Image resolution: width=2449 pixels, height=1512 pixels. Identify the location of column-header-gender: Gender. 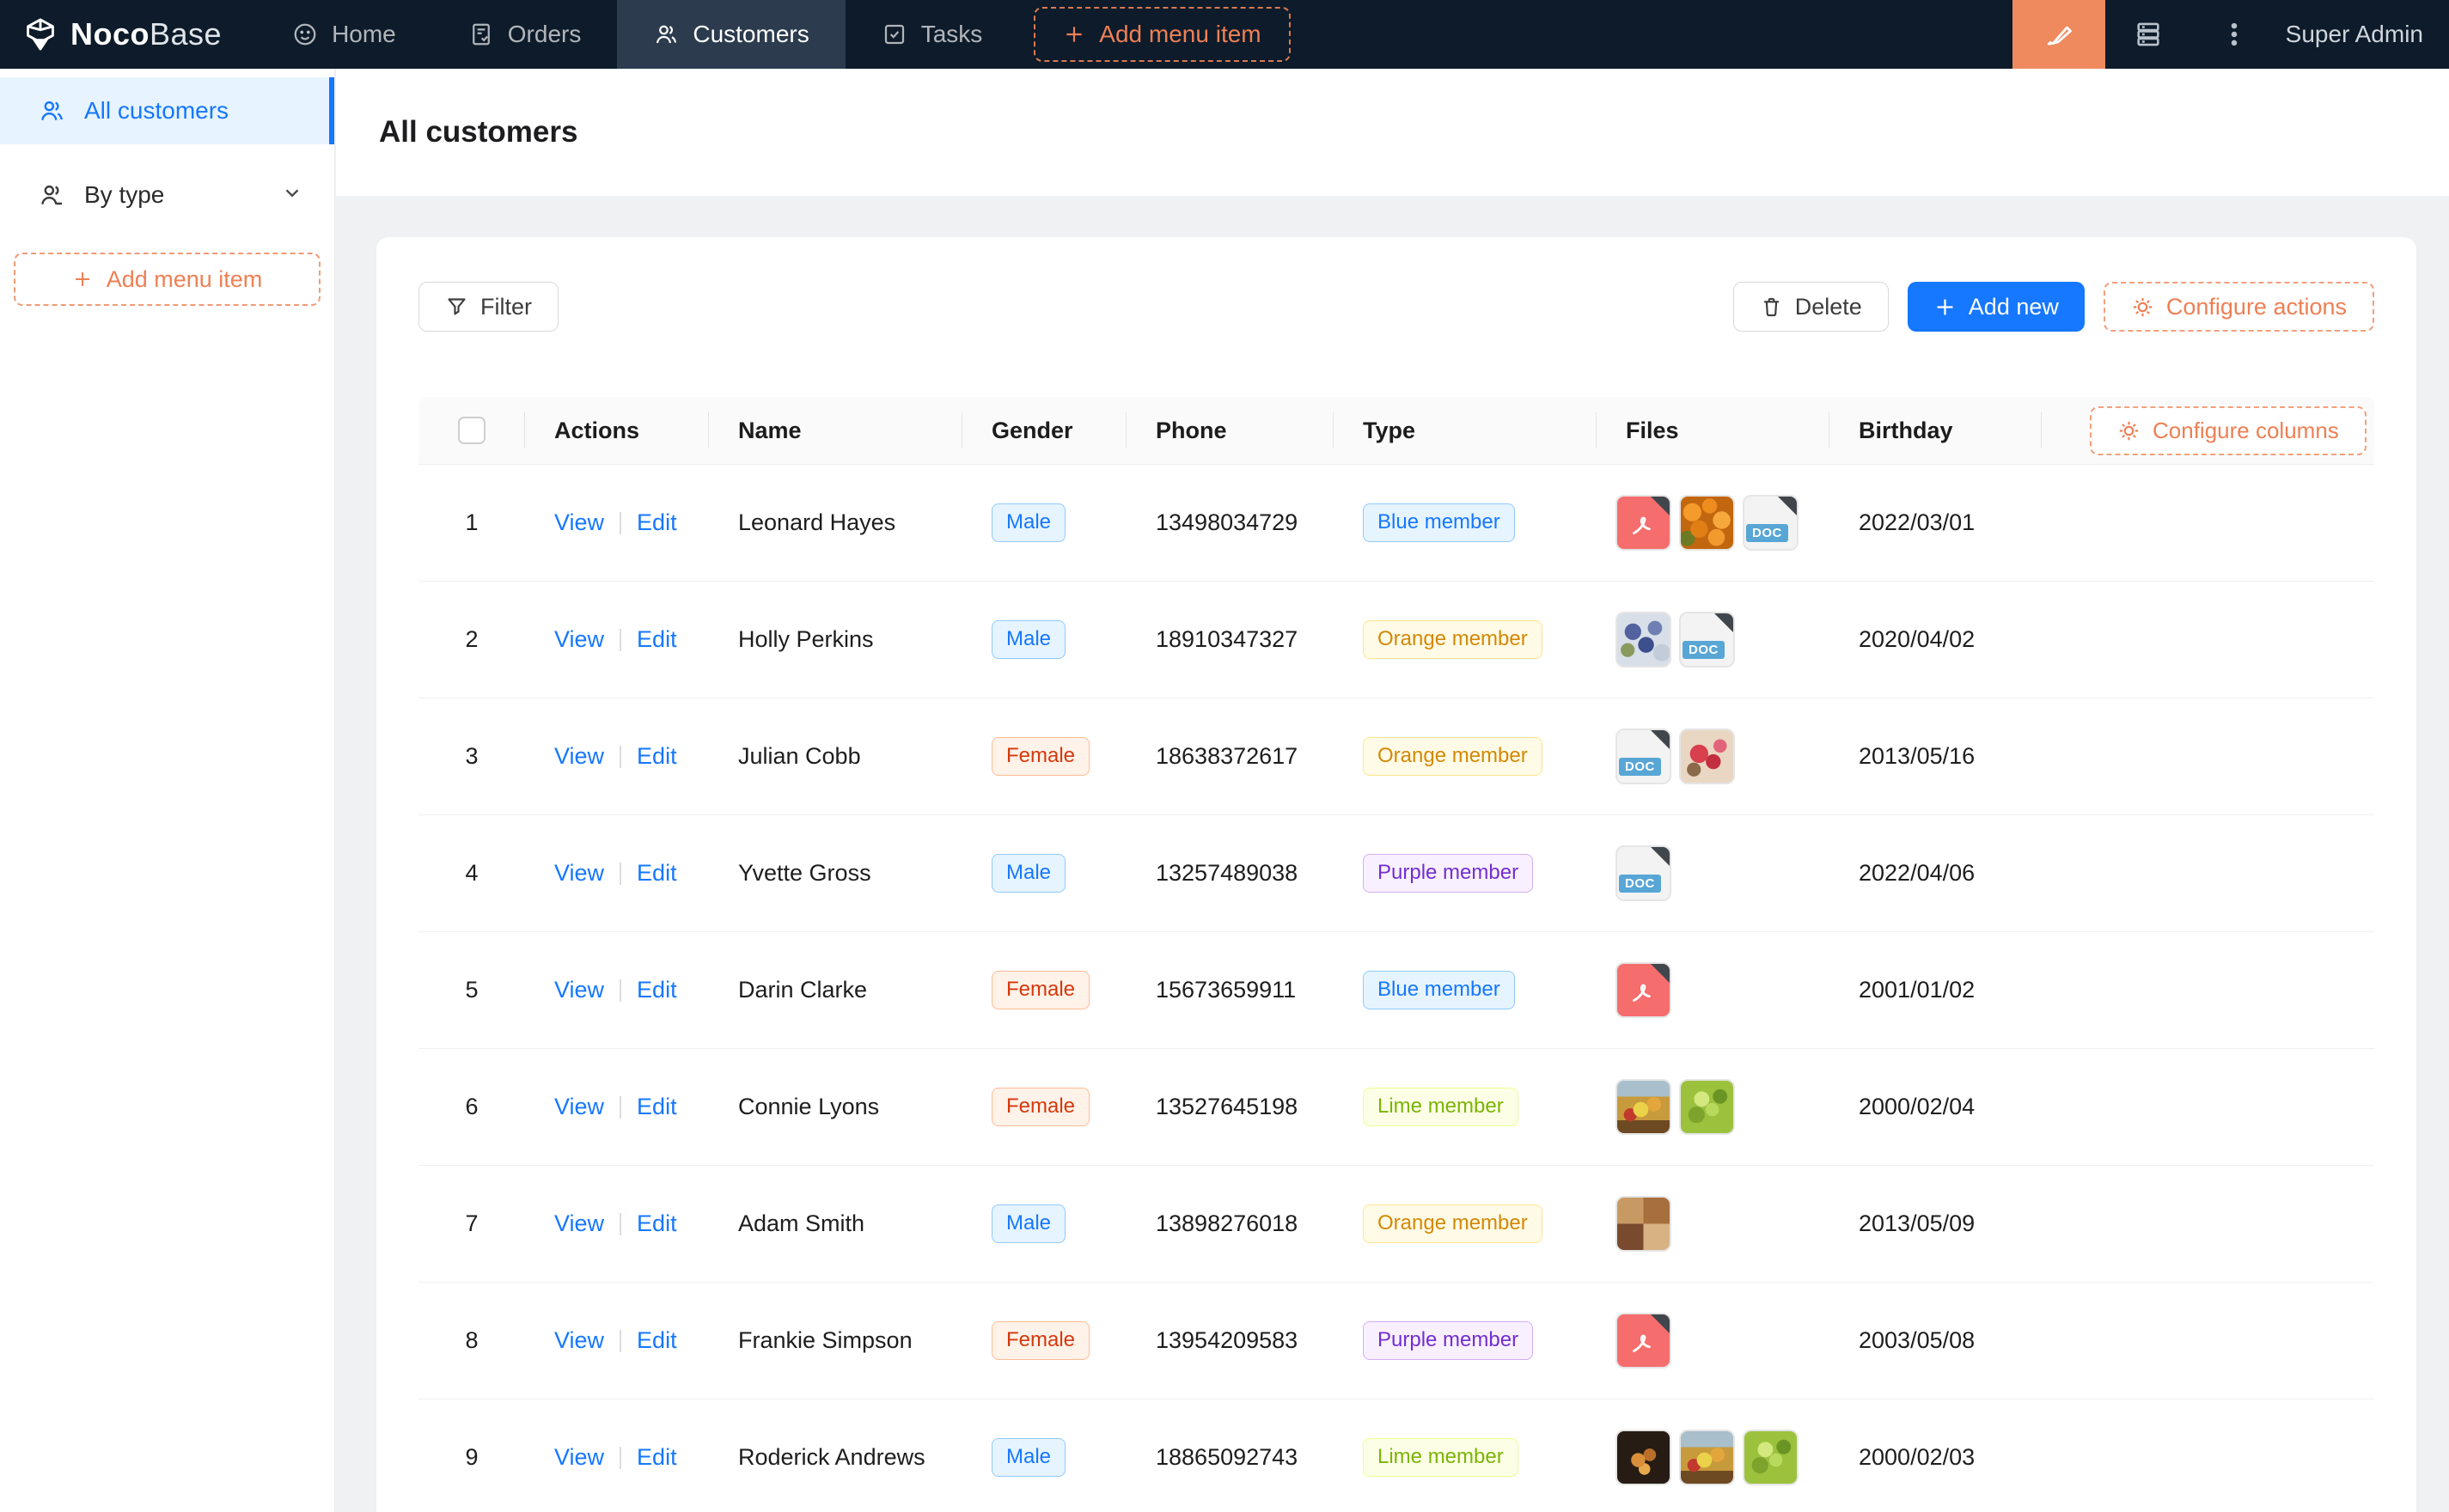
(1044, 430).